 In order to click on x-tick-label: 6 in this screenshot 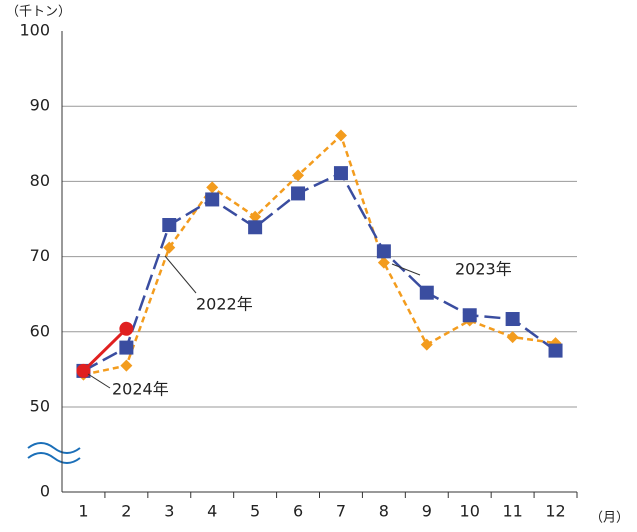, I will do `click(298, 511)`.